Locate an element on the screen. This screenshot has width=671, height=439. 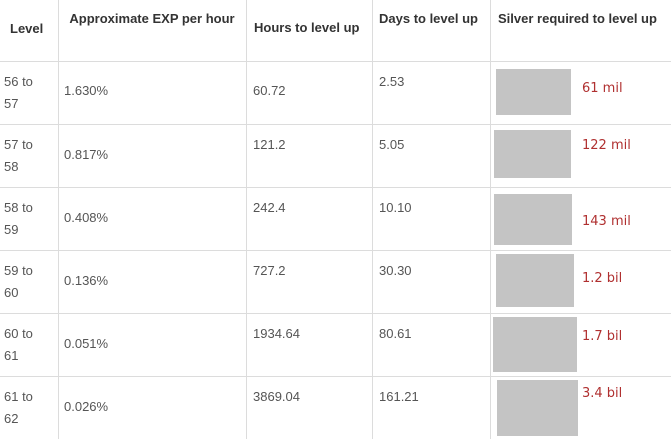
days-to-level: 5.05 is located at coordinates (392, 144).